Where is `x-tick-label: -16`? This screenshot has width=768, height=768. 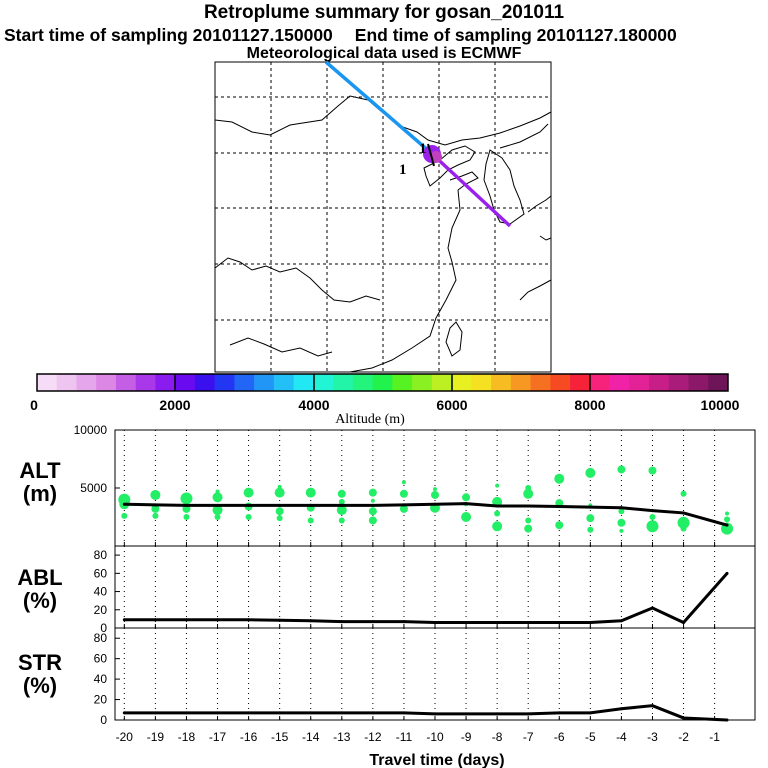 x-tick-label: -16 is located at coordinates (249, 737).